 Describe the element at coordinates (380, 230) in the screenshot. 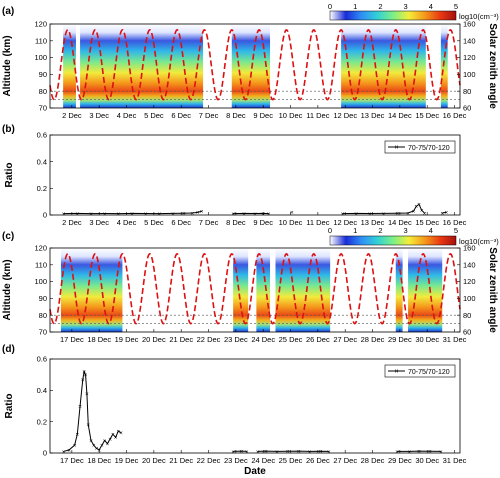

I see `colorbar-tick-label: 2` at that location.